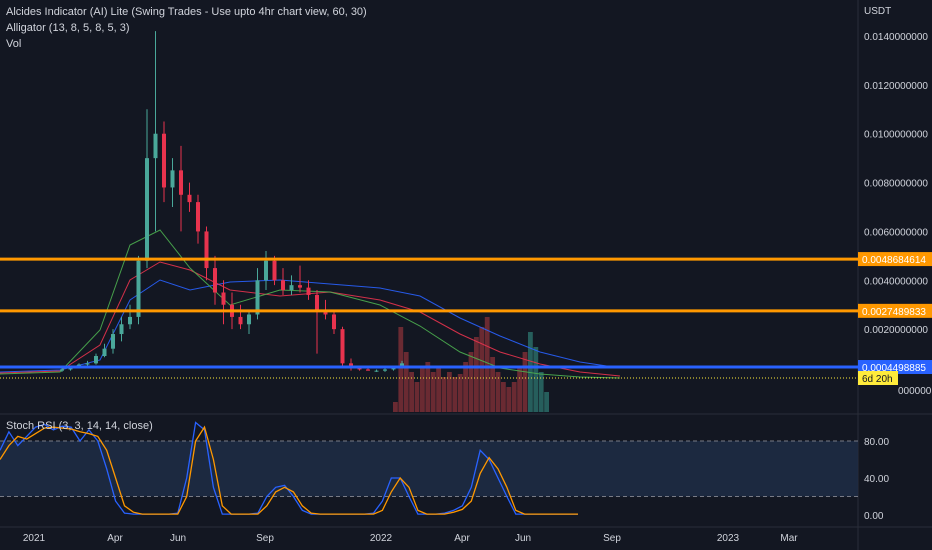 This screenshot has width=932, height=550. Describe the element at coordinates (896, 184) in the screenshot. I see `price-tick-label: 0.0080000000` at that location.